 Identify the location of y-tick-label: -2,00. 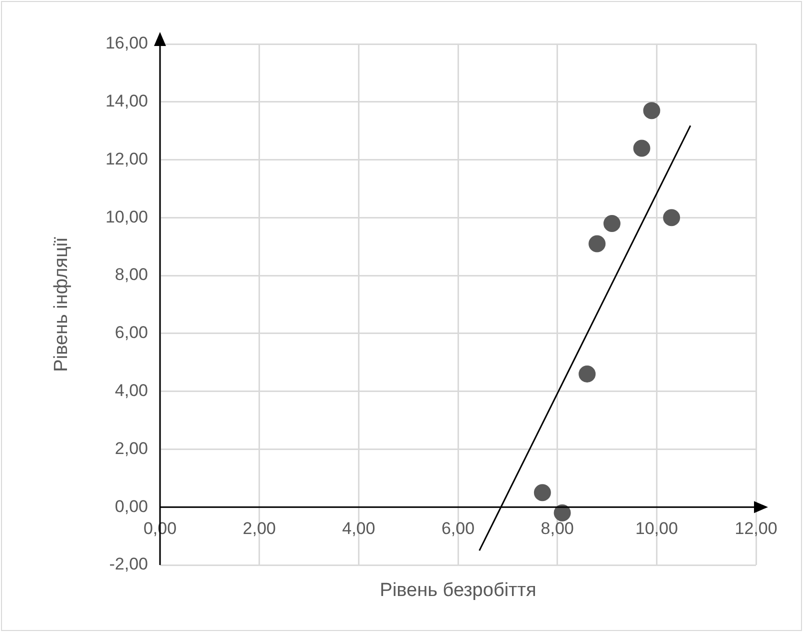
(128, 564).